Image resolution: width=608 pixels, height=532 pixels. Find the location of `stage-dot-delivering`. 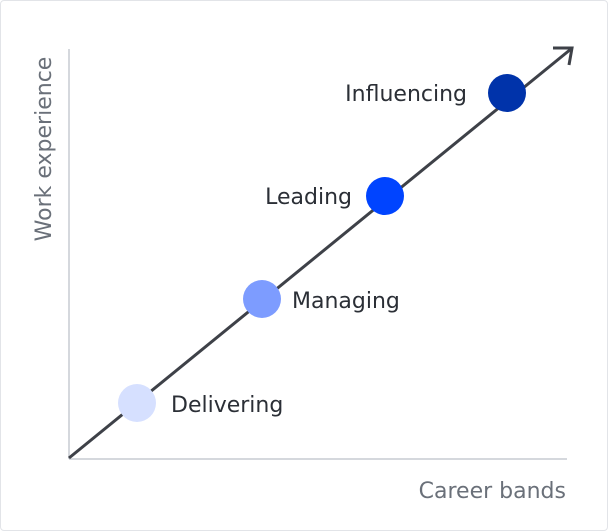

stage-dot-delivering is located at coordinates (137, 403).